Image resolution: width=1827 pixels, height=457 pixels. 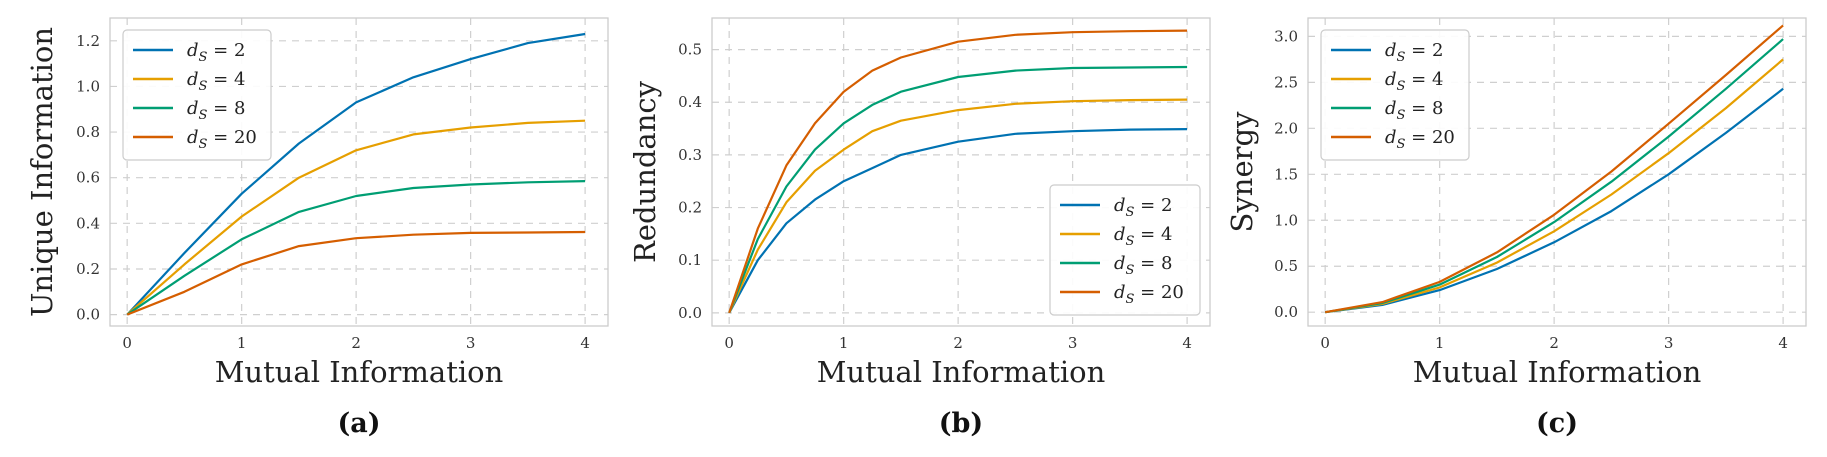 I want to click on y-tick-label: 0.3, so click(x=690, y=155).